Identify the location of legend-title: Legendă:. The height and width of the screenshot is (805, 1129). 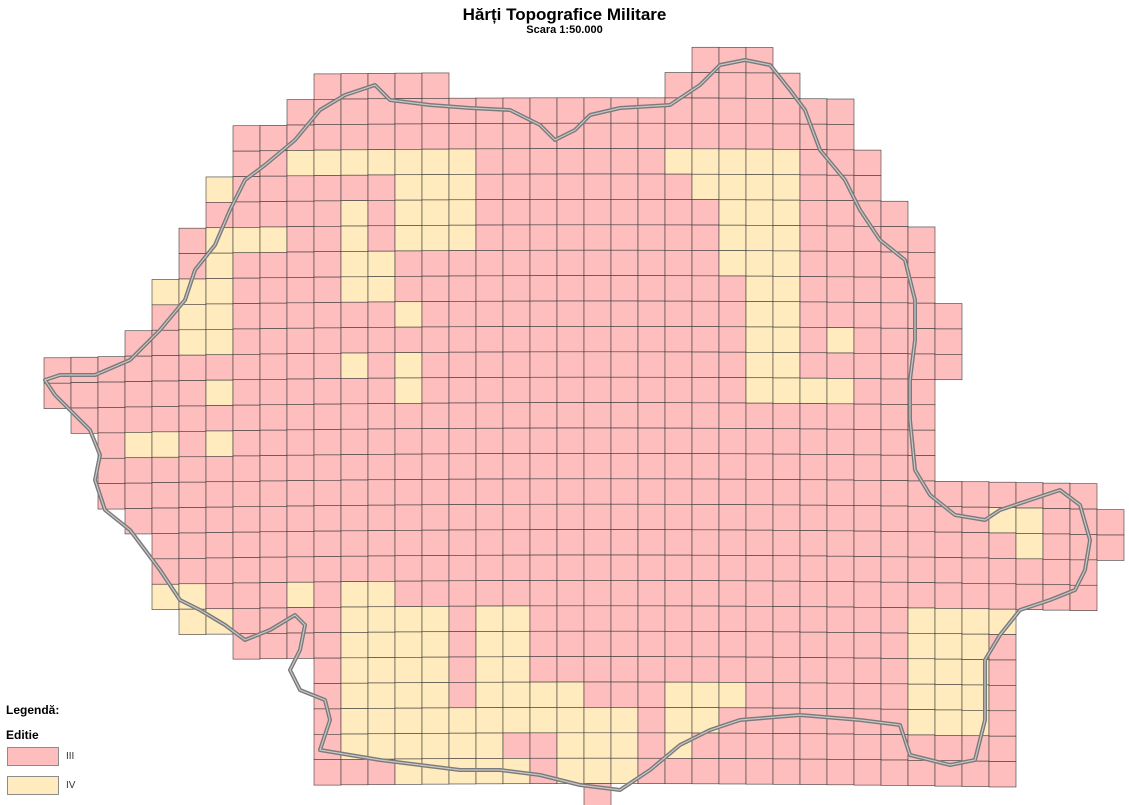
(33, 710).